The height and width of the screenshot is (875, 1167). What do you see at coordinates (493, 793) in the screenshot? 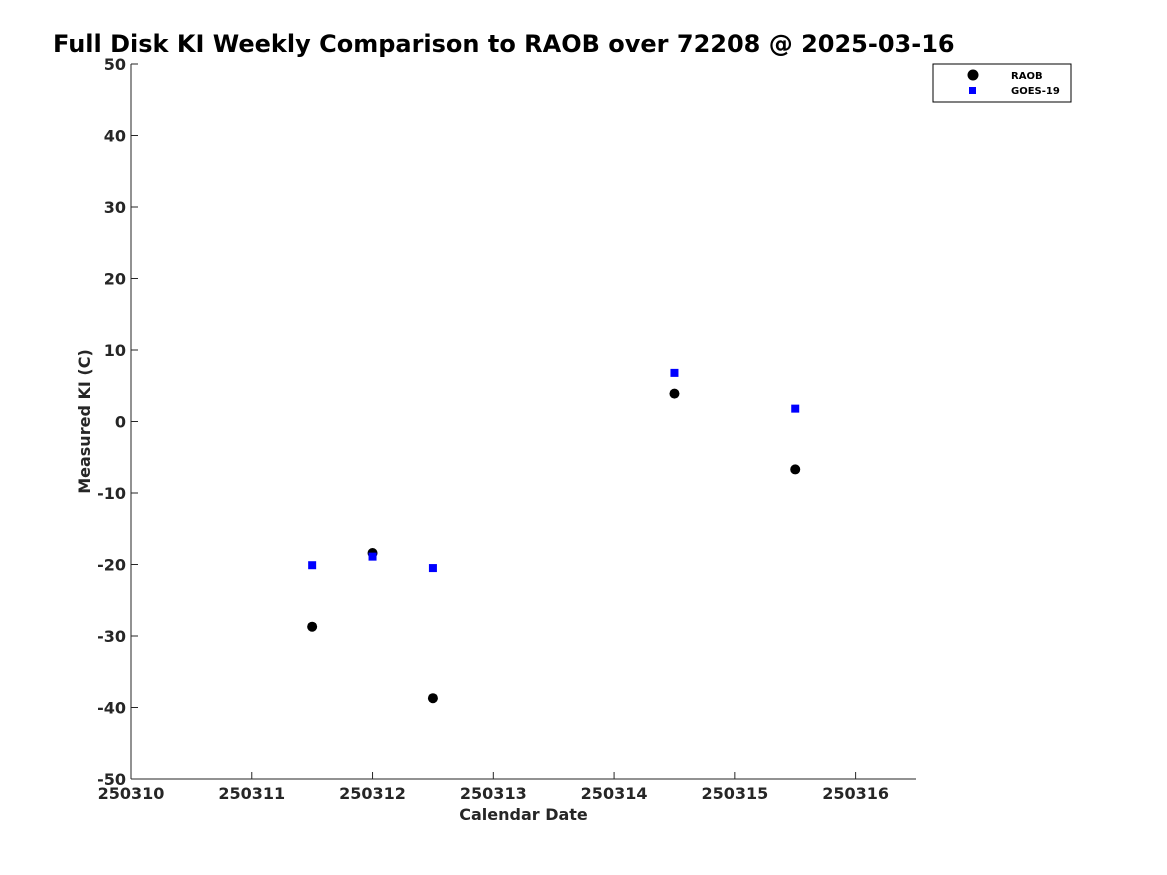
I see `x-tick-label: 250313` at bounding box center [493, 793].